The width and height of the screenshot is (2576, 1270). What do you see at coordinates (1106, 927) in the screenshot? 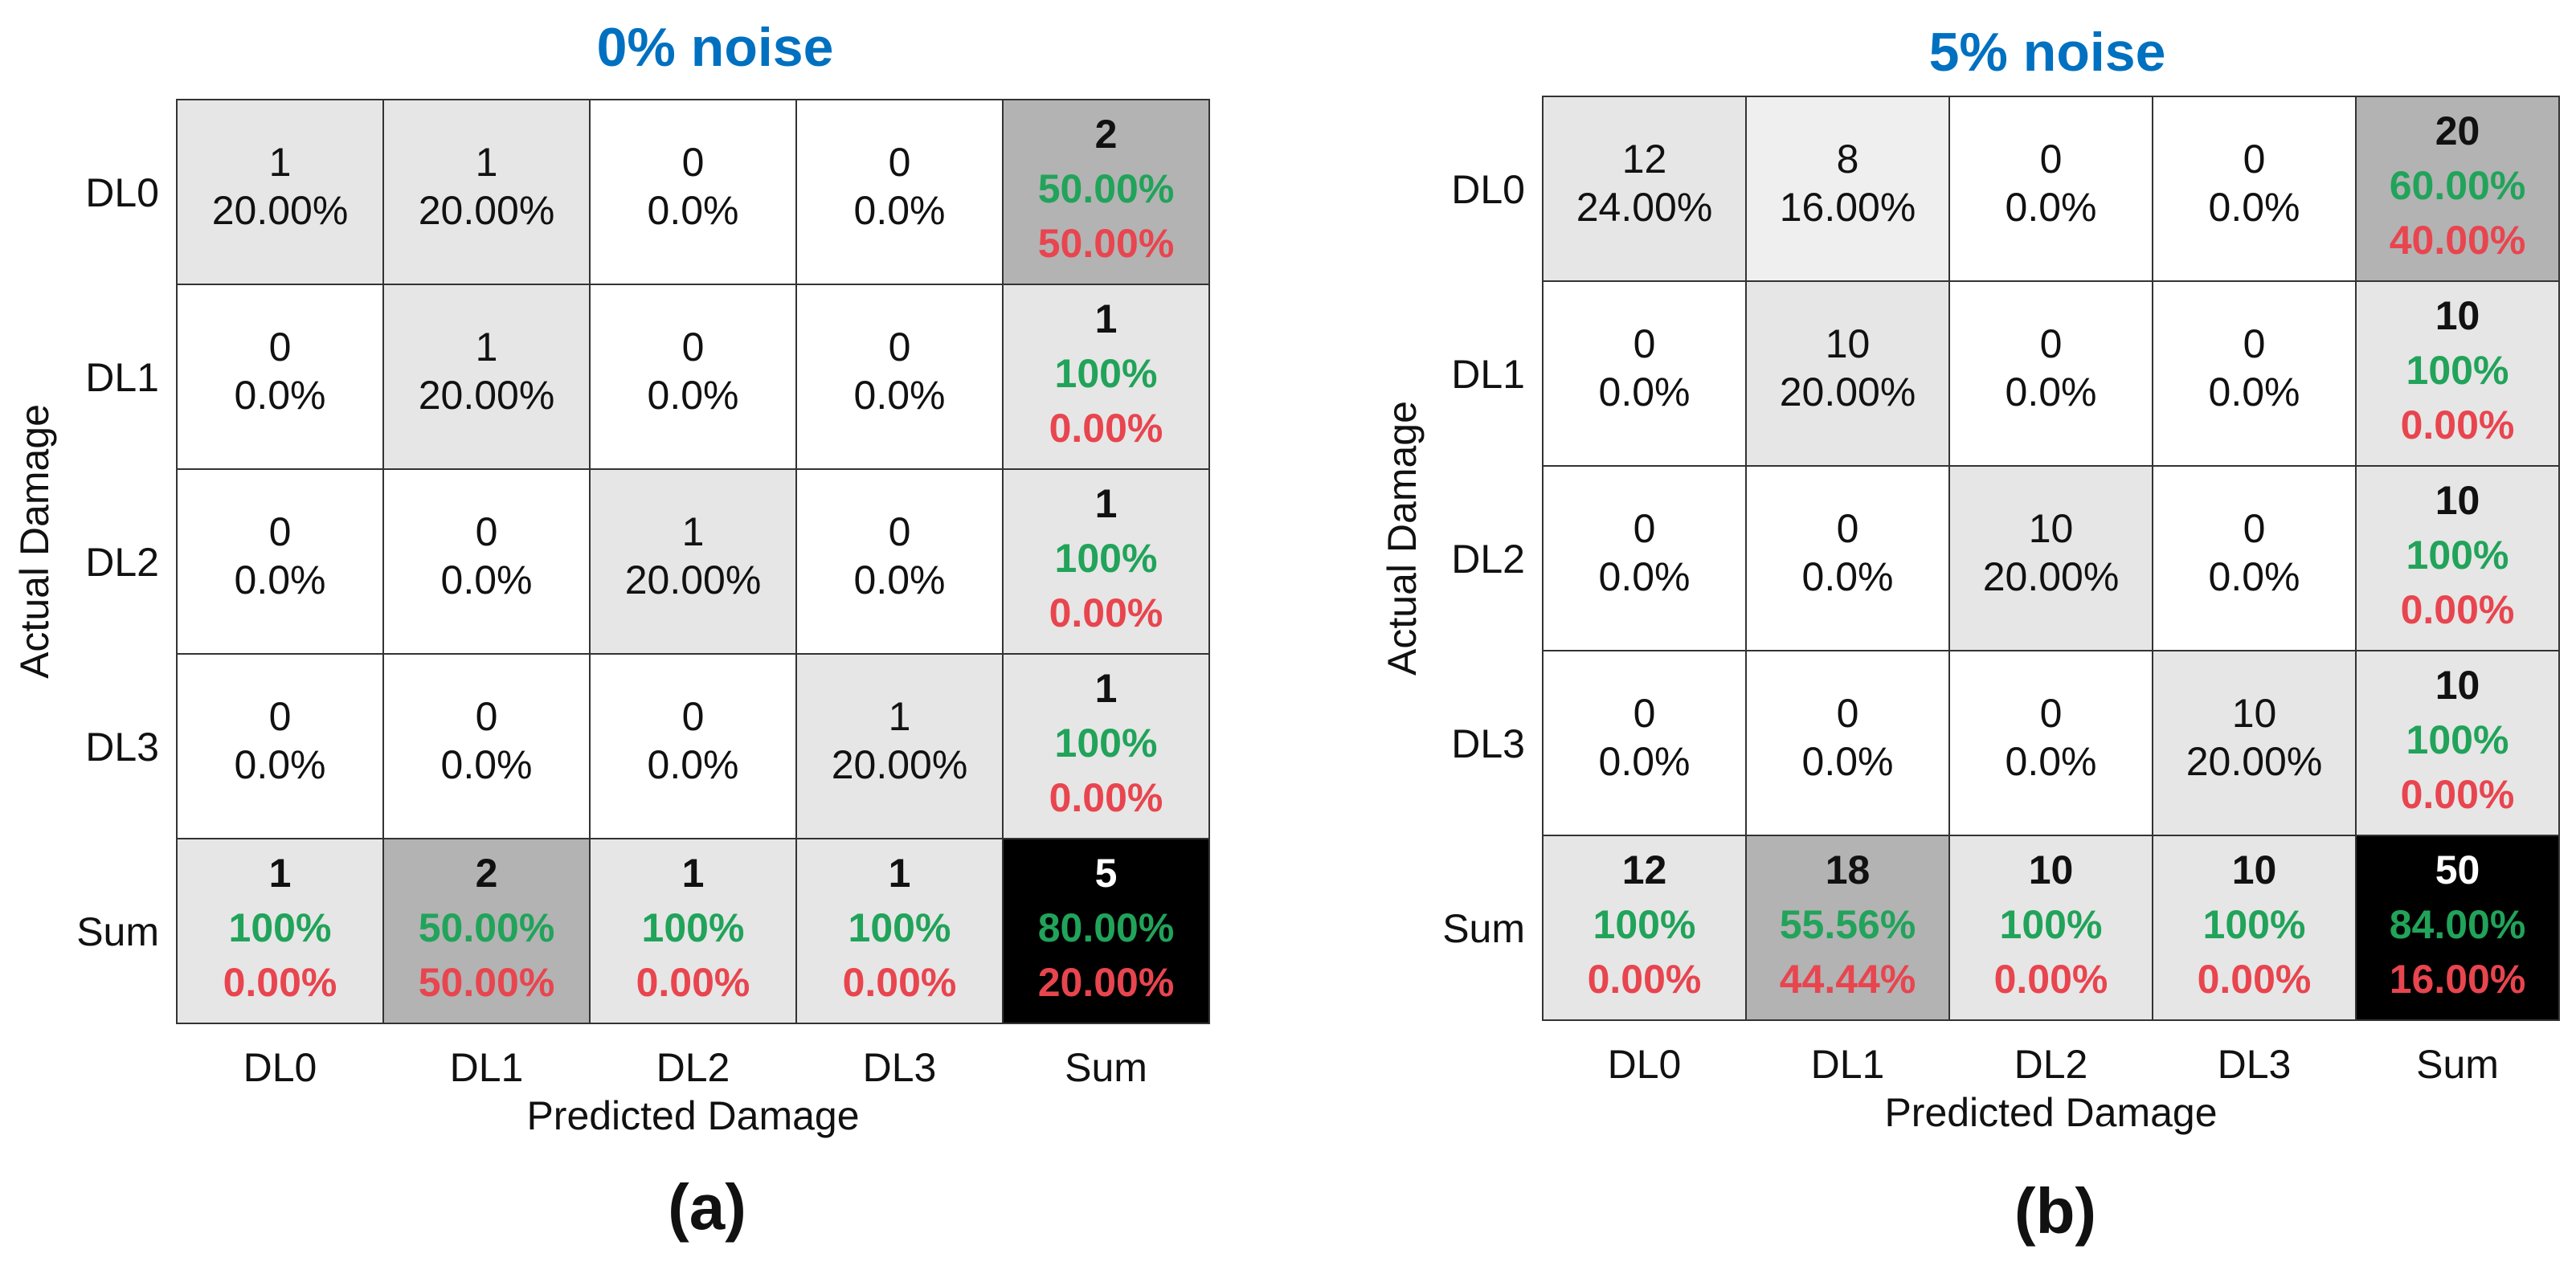
I see `sum-correct-percent: 80.00%` at bounding box center [1106, 927].